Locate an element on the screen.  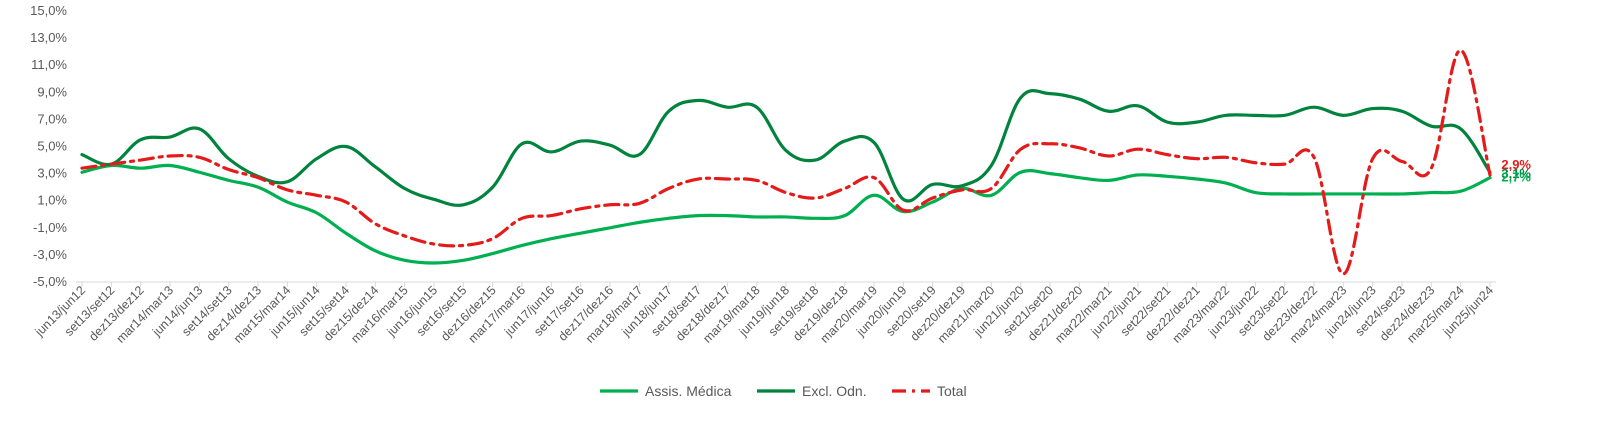
legend: Assis. Médica Excl. Odn. Total is located at coordinates (783, 391).